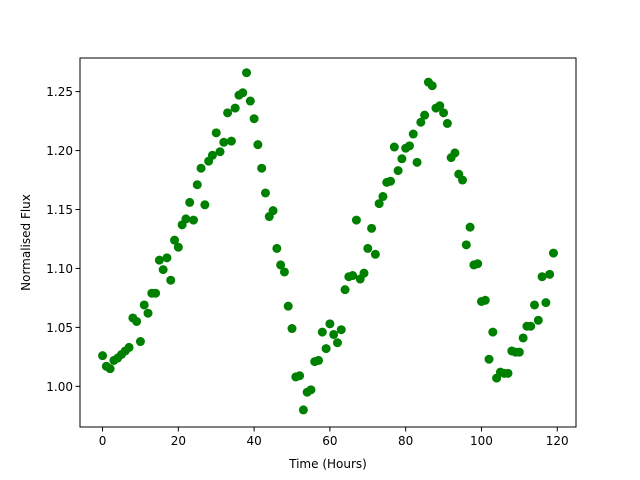  I want to click on x-tick-label: 0, so click(103, 441).